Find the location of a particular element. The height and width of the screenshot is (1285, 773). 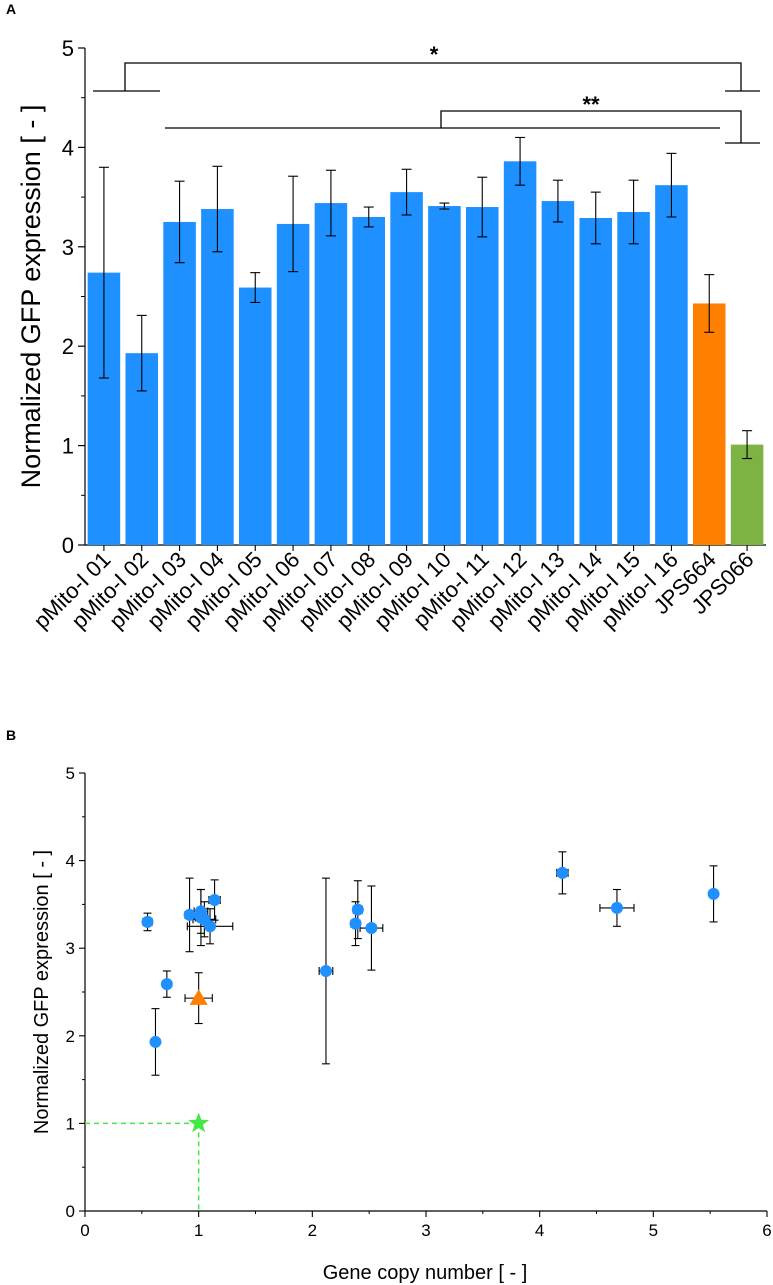

panel-a-letter: A is located at coordinates (11, 9).